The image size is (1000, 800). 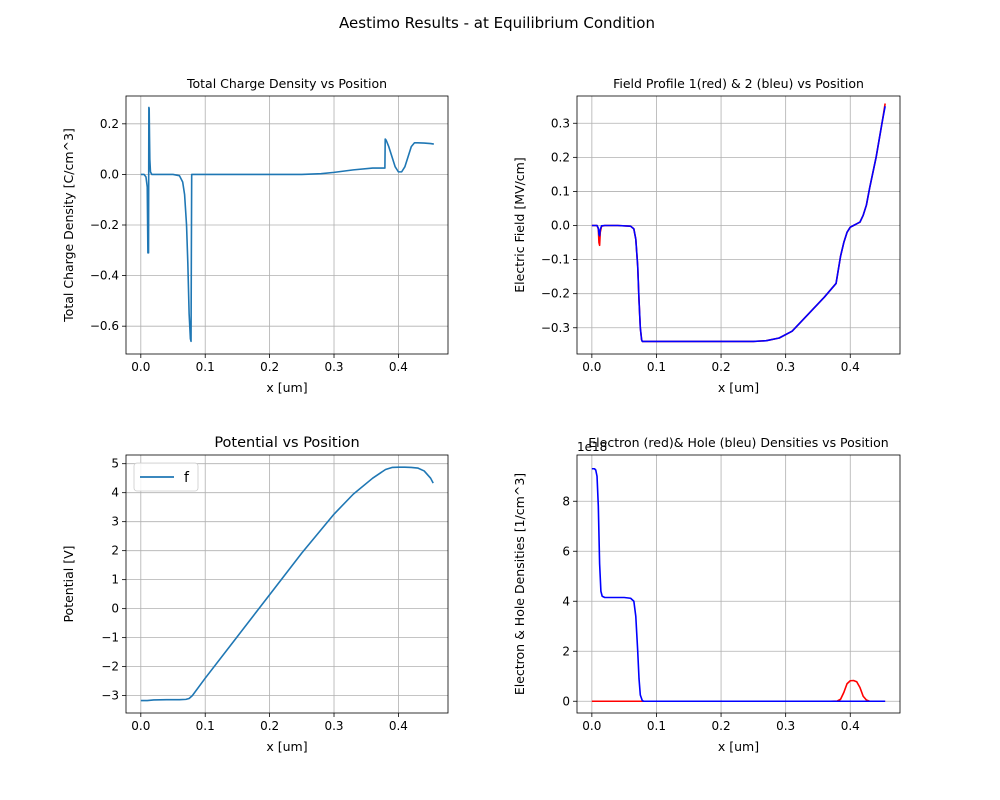 I want to click on y-tick-label: −0.4, so click(x=104, y=276).